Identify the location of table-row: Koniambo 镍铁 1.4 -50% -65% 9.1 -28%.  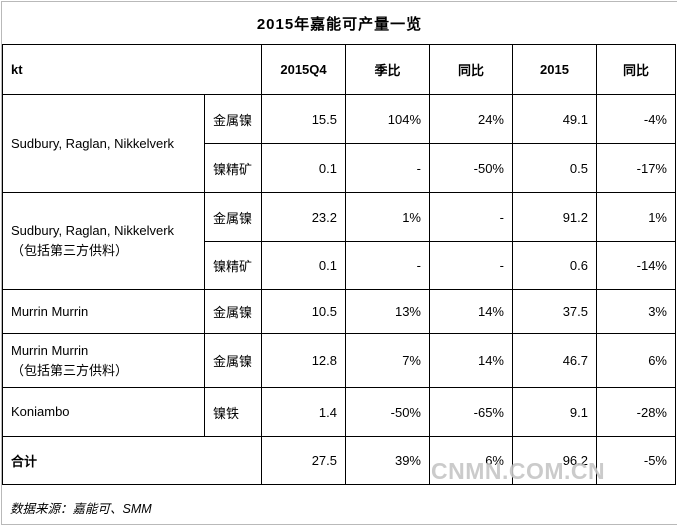
(339, 412).